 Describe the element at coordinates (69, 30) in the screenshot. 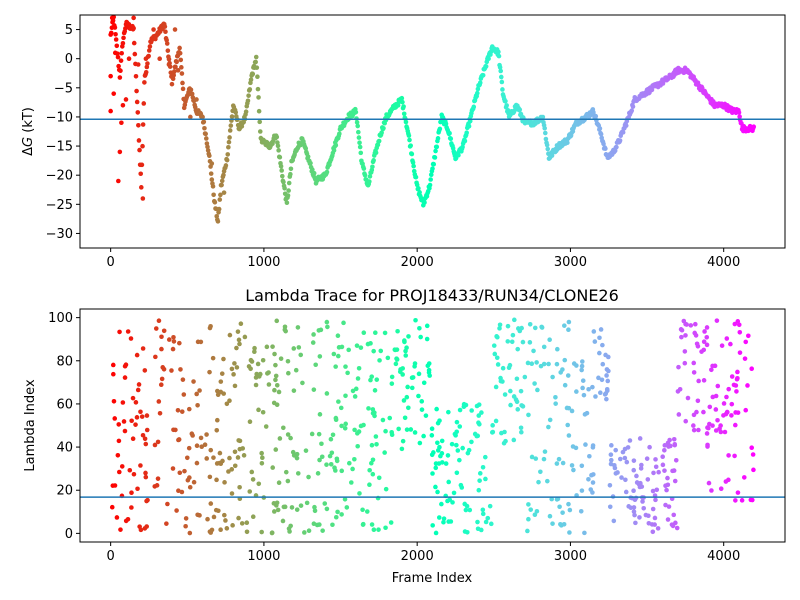

I see `dg-y-tick-label: 5` at that location.